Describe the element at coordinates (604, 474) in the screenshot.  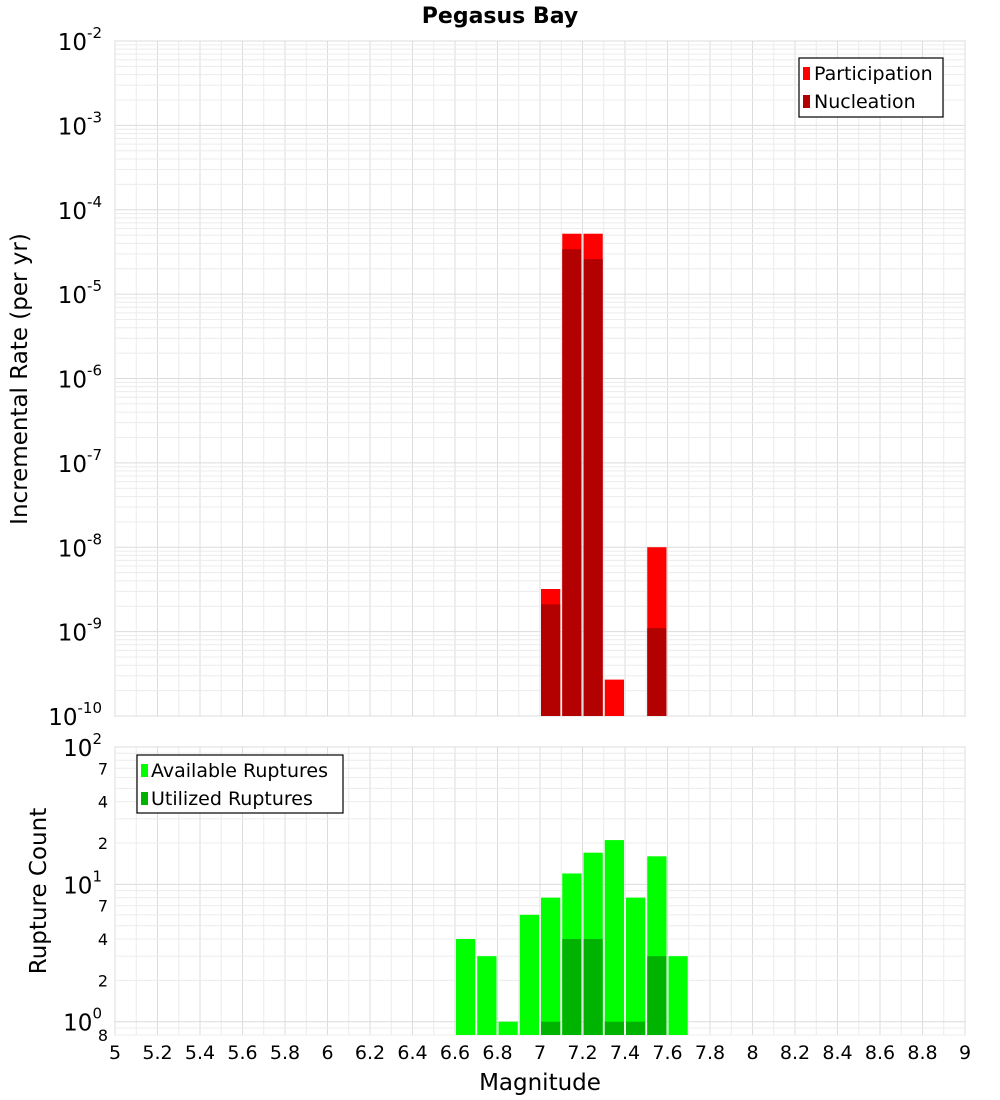
I see `rate-plot-bars` at that location.